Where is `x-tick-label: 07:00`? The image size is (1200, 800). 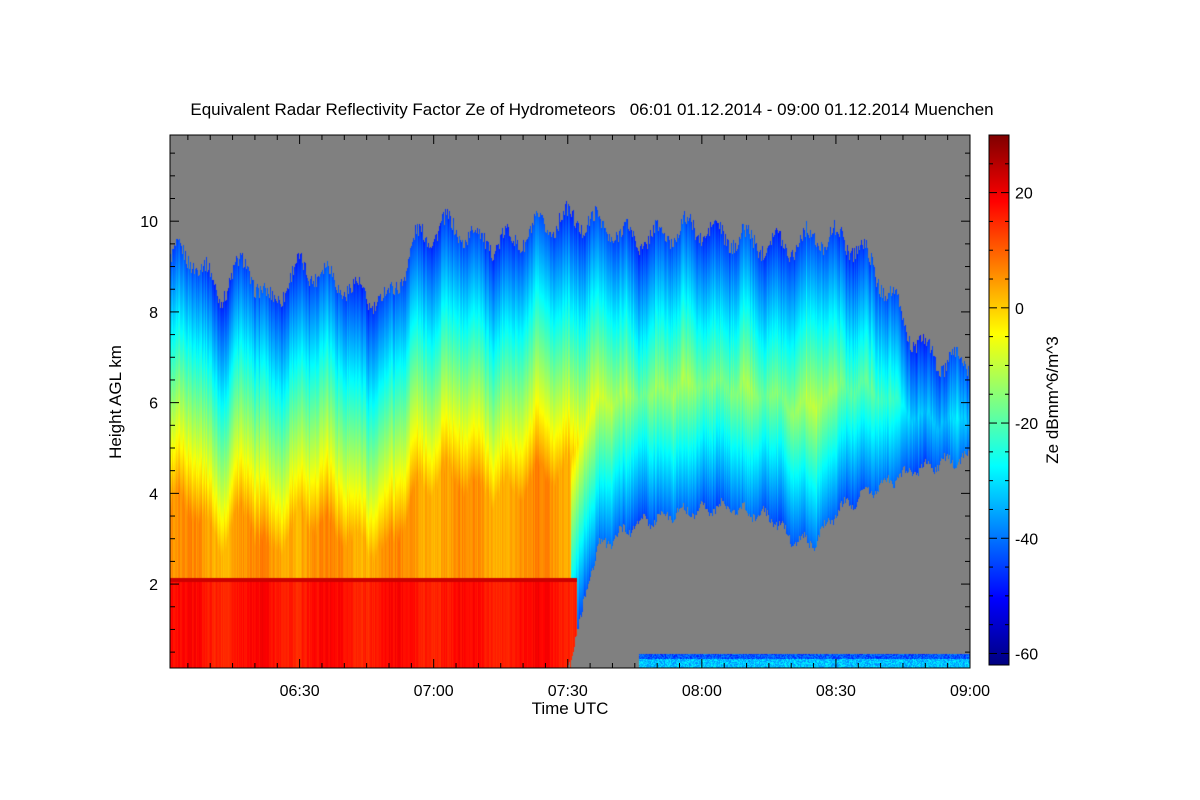 x-tick-label: 07:00 is located at coordinates (434, 691).